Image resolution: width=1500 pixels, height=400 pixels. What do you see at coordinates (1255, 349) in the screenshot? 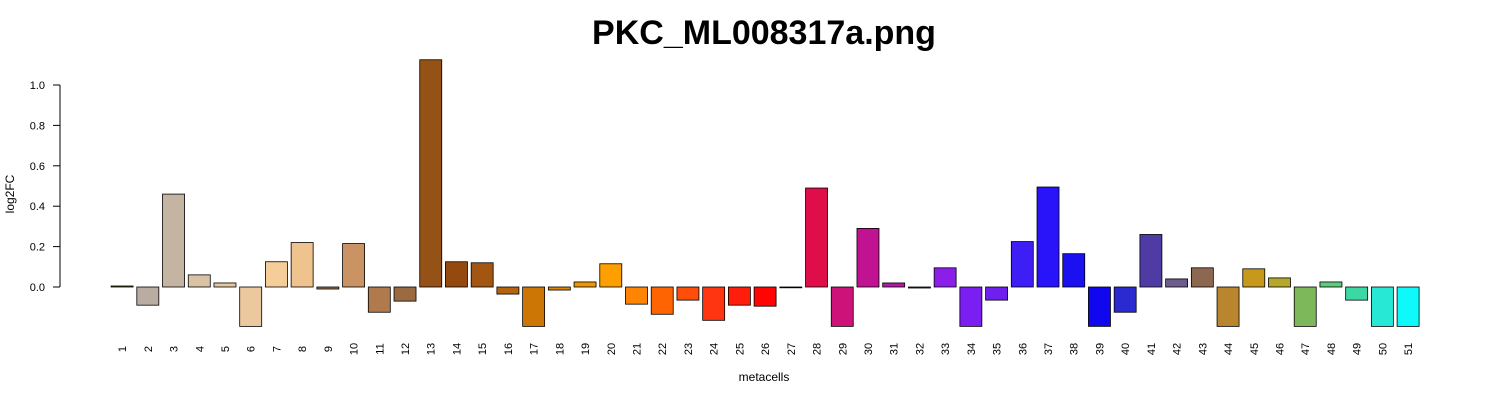
I see `x-tick-label: 45` at bounding box center [1255, 349].